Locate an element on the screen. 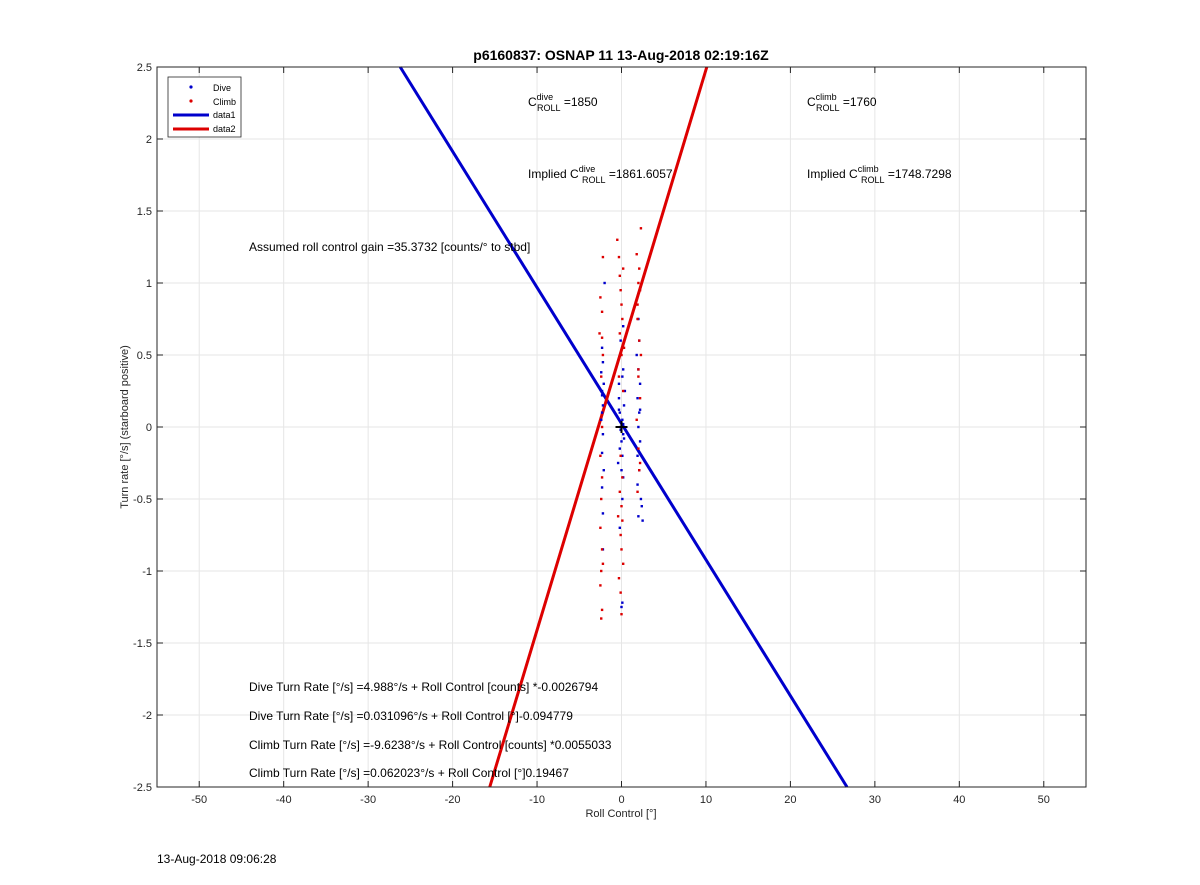 This screenshot has height=885, width=1200. y-tick-label: -0.5 is located at coordinates (142, 500).